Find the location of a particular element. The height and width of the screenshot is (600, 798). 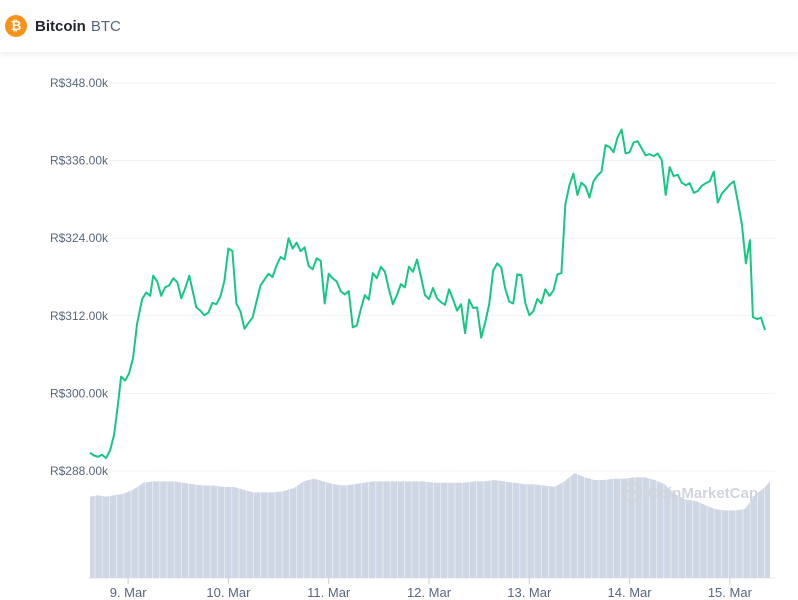

y-tick-label: R$336.00k is located at coordinates (79, 161).